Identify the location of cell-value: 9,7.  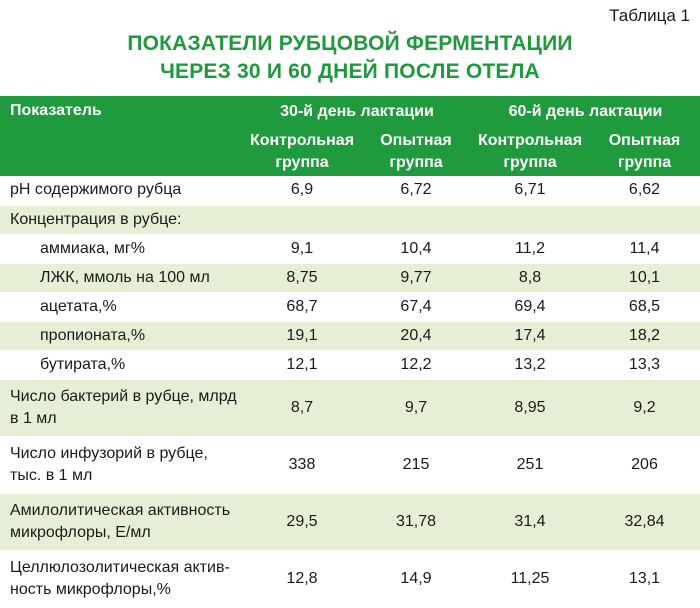
(416, 407).